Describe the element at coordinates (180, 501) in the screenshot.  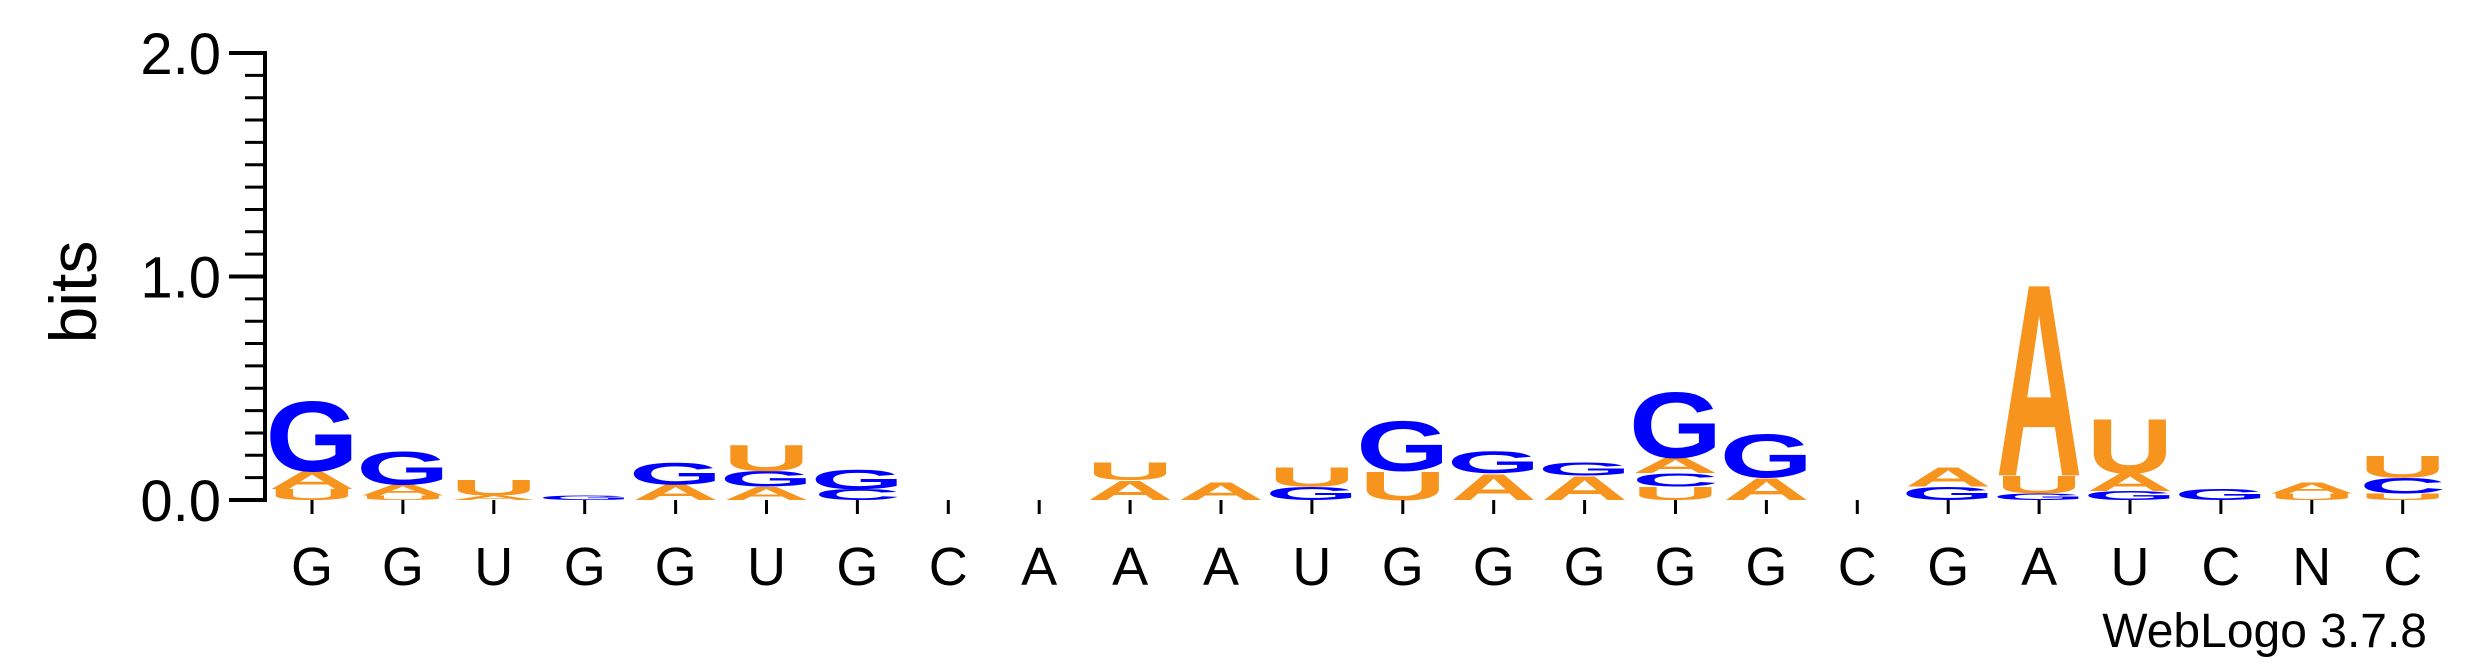
I see `y-tick-label: 0.0` at that location.